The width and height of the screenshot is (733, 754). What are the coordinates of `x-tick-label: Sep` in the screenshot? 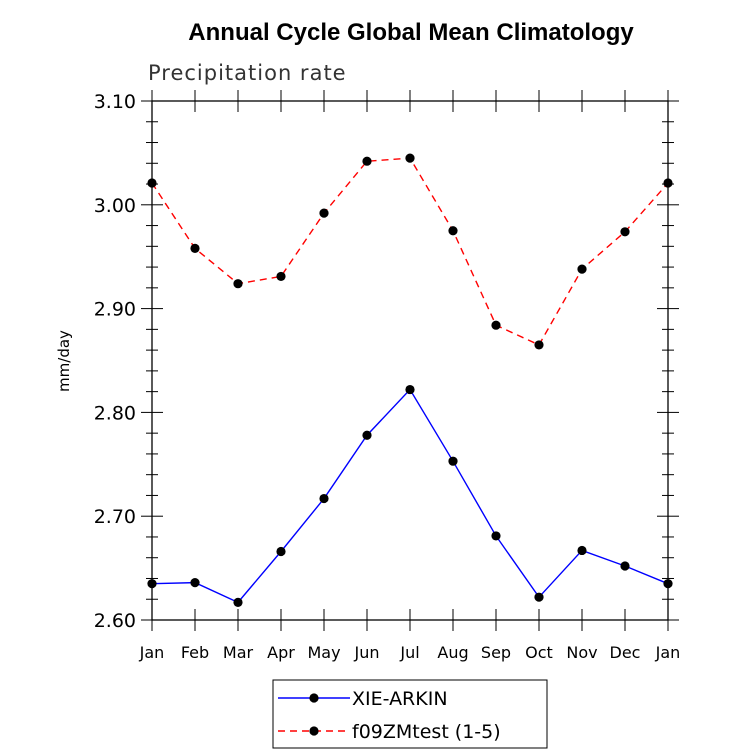 It's located at (496, 652).